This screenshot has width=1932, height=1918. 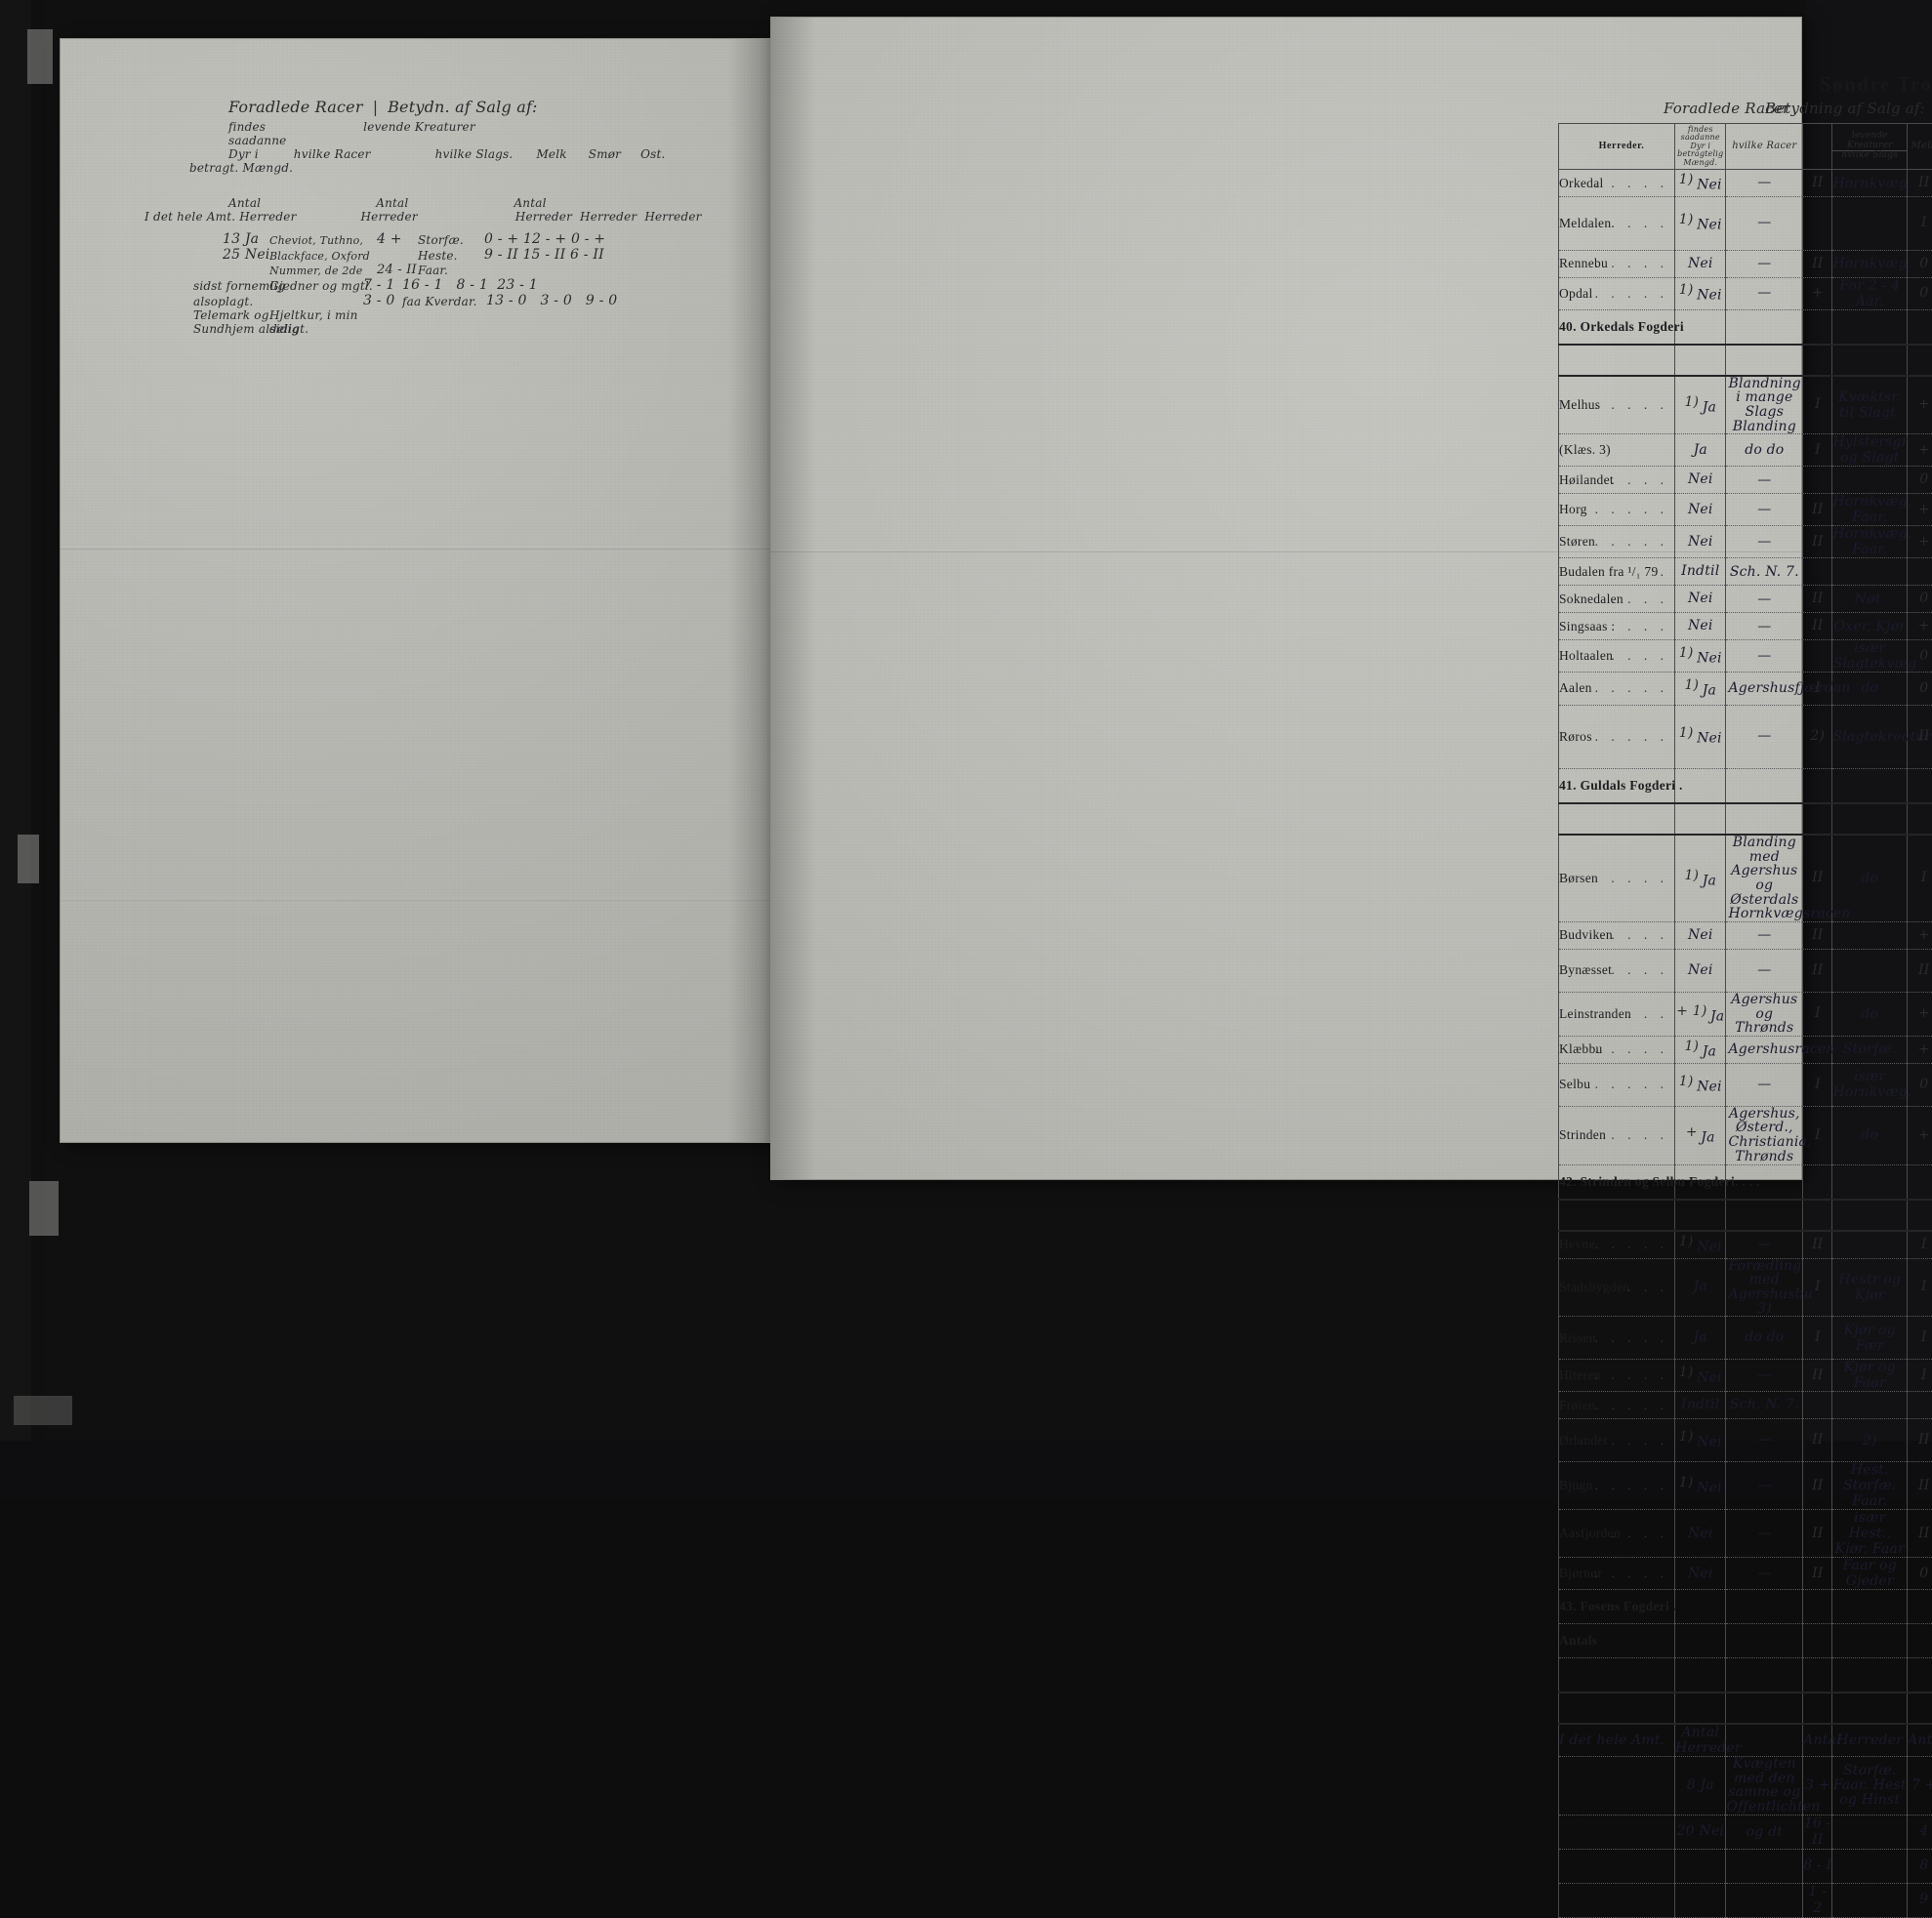 What do you see at coordinates (1700, 878) in the screenshot?
I see `cell-findes: 1) Ja` at bounding box center [1700, 878].